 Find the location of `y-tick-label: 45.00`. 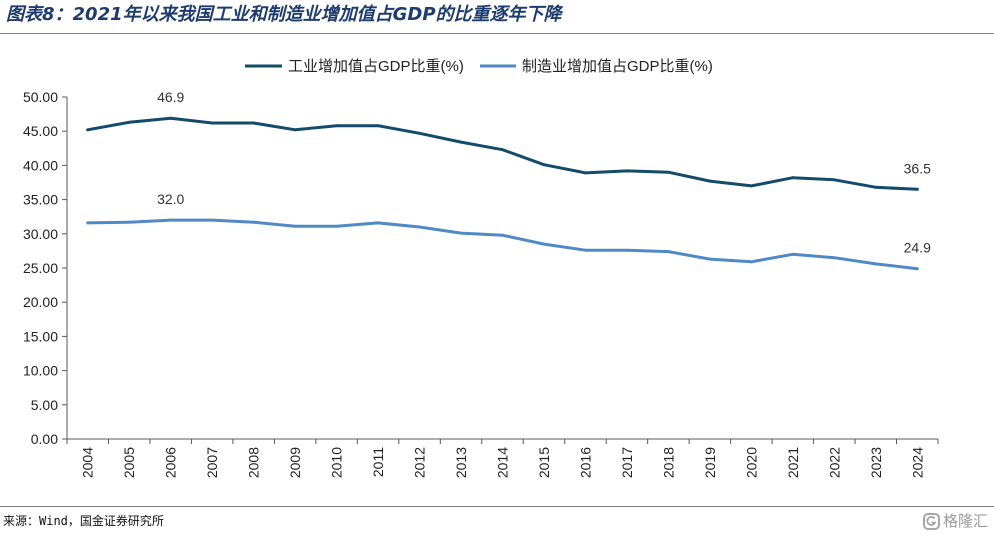

y-tick-label: 45.00 is located at coordinates (40, 131).